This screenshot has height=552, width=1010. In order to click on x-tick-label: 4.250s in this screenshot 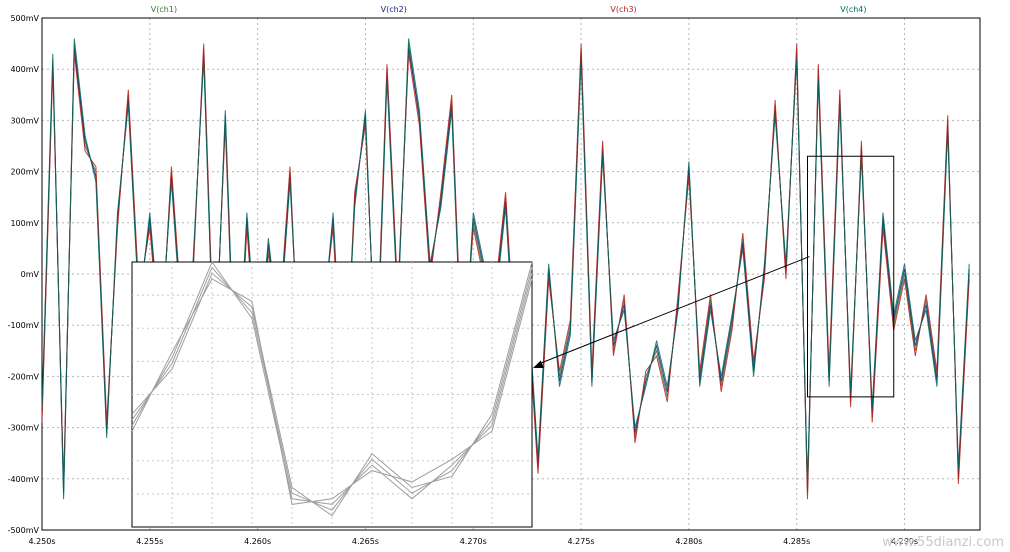, I will do `click(41, 541)`.